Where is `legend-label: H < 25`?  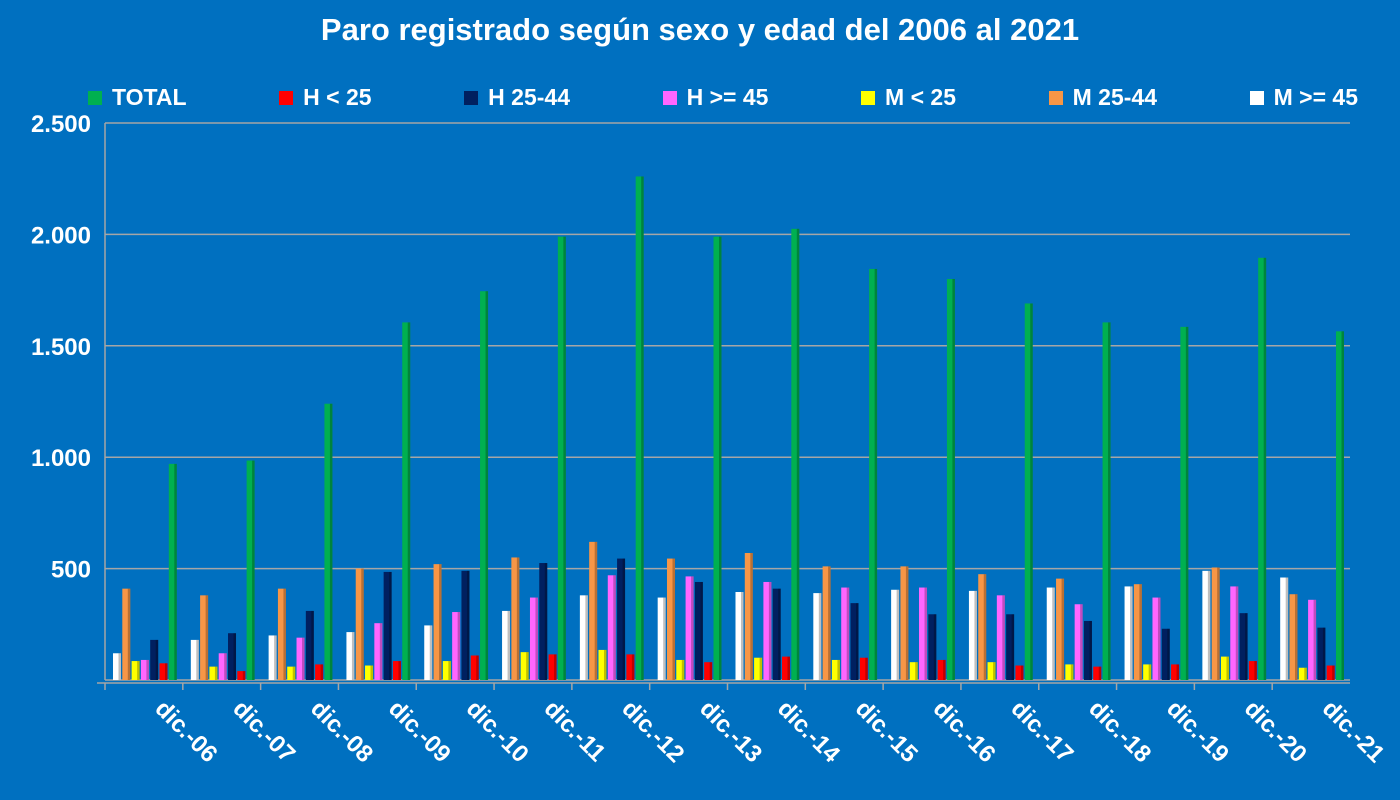 legend-label: H < 25 is located at coordinates (337, 97).